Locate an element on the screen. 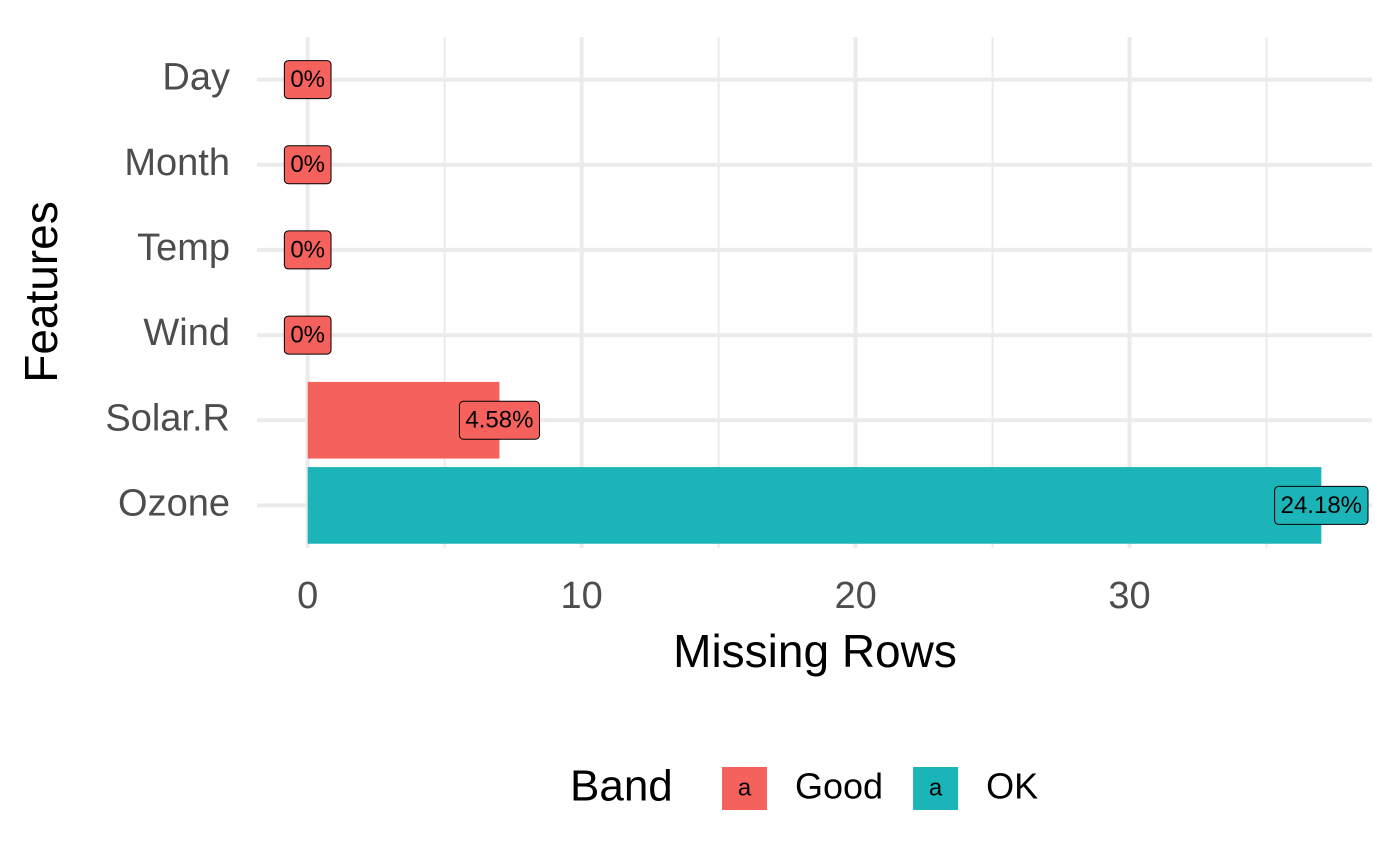  y-tick-label: Day is located at coordinates (196, 78).